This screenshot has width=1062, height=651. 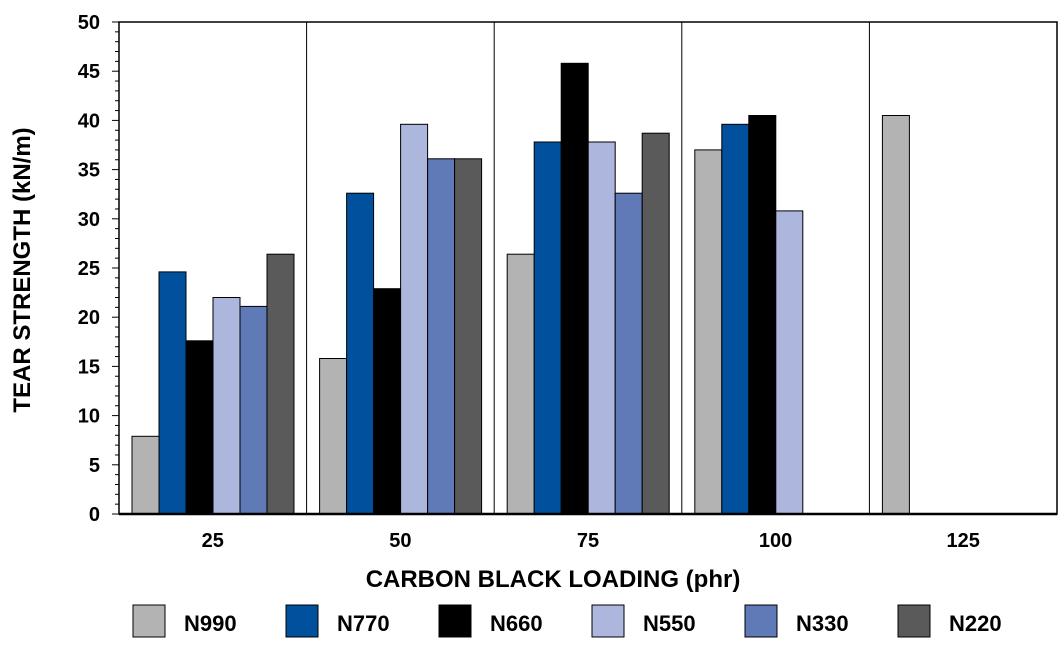 What do you see at coordinates (94, 466) in the screenshot?
I see `y-tick-label: 5` at bounding box center [94, 466].